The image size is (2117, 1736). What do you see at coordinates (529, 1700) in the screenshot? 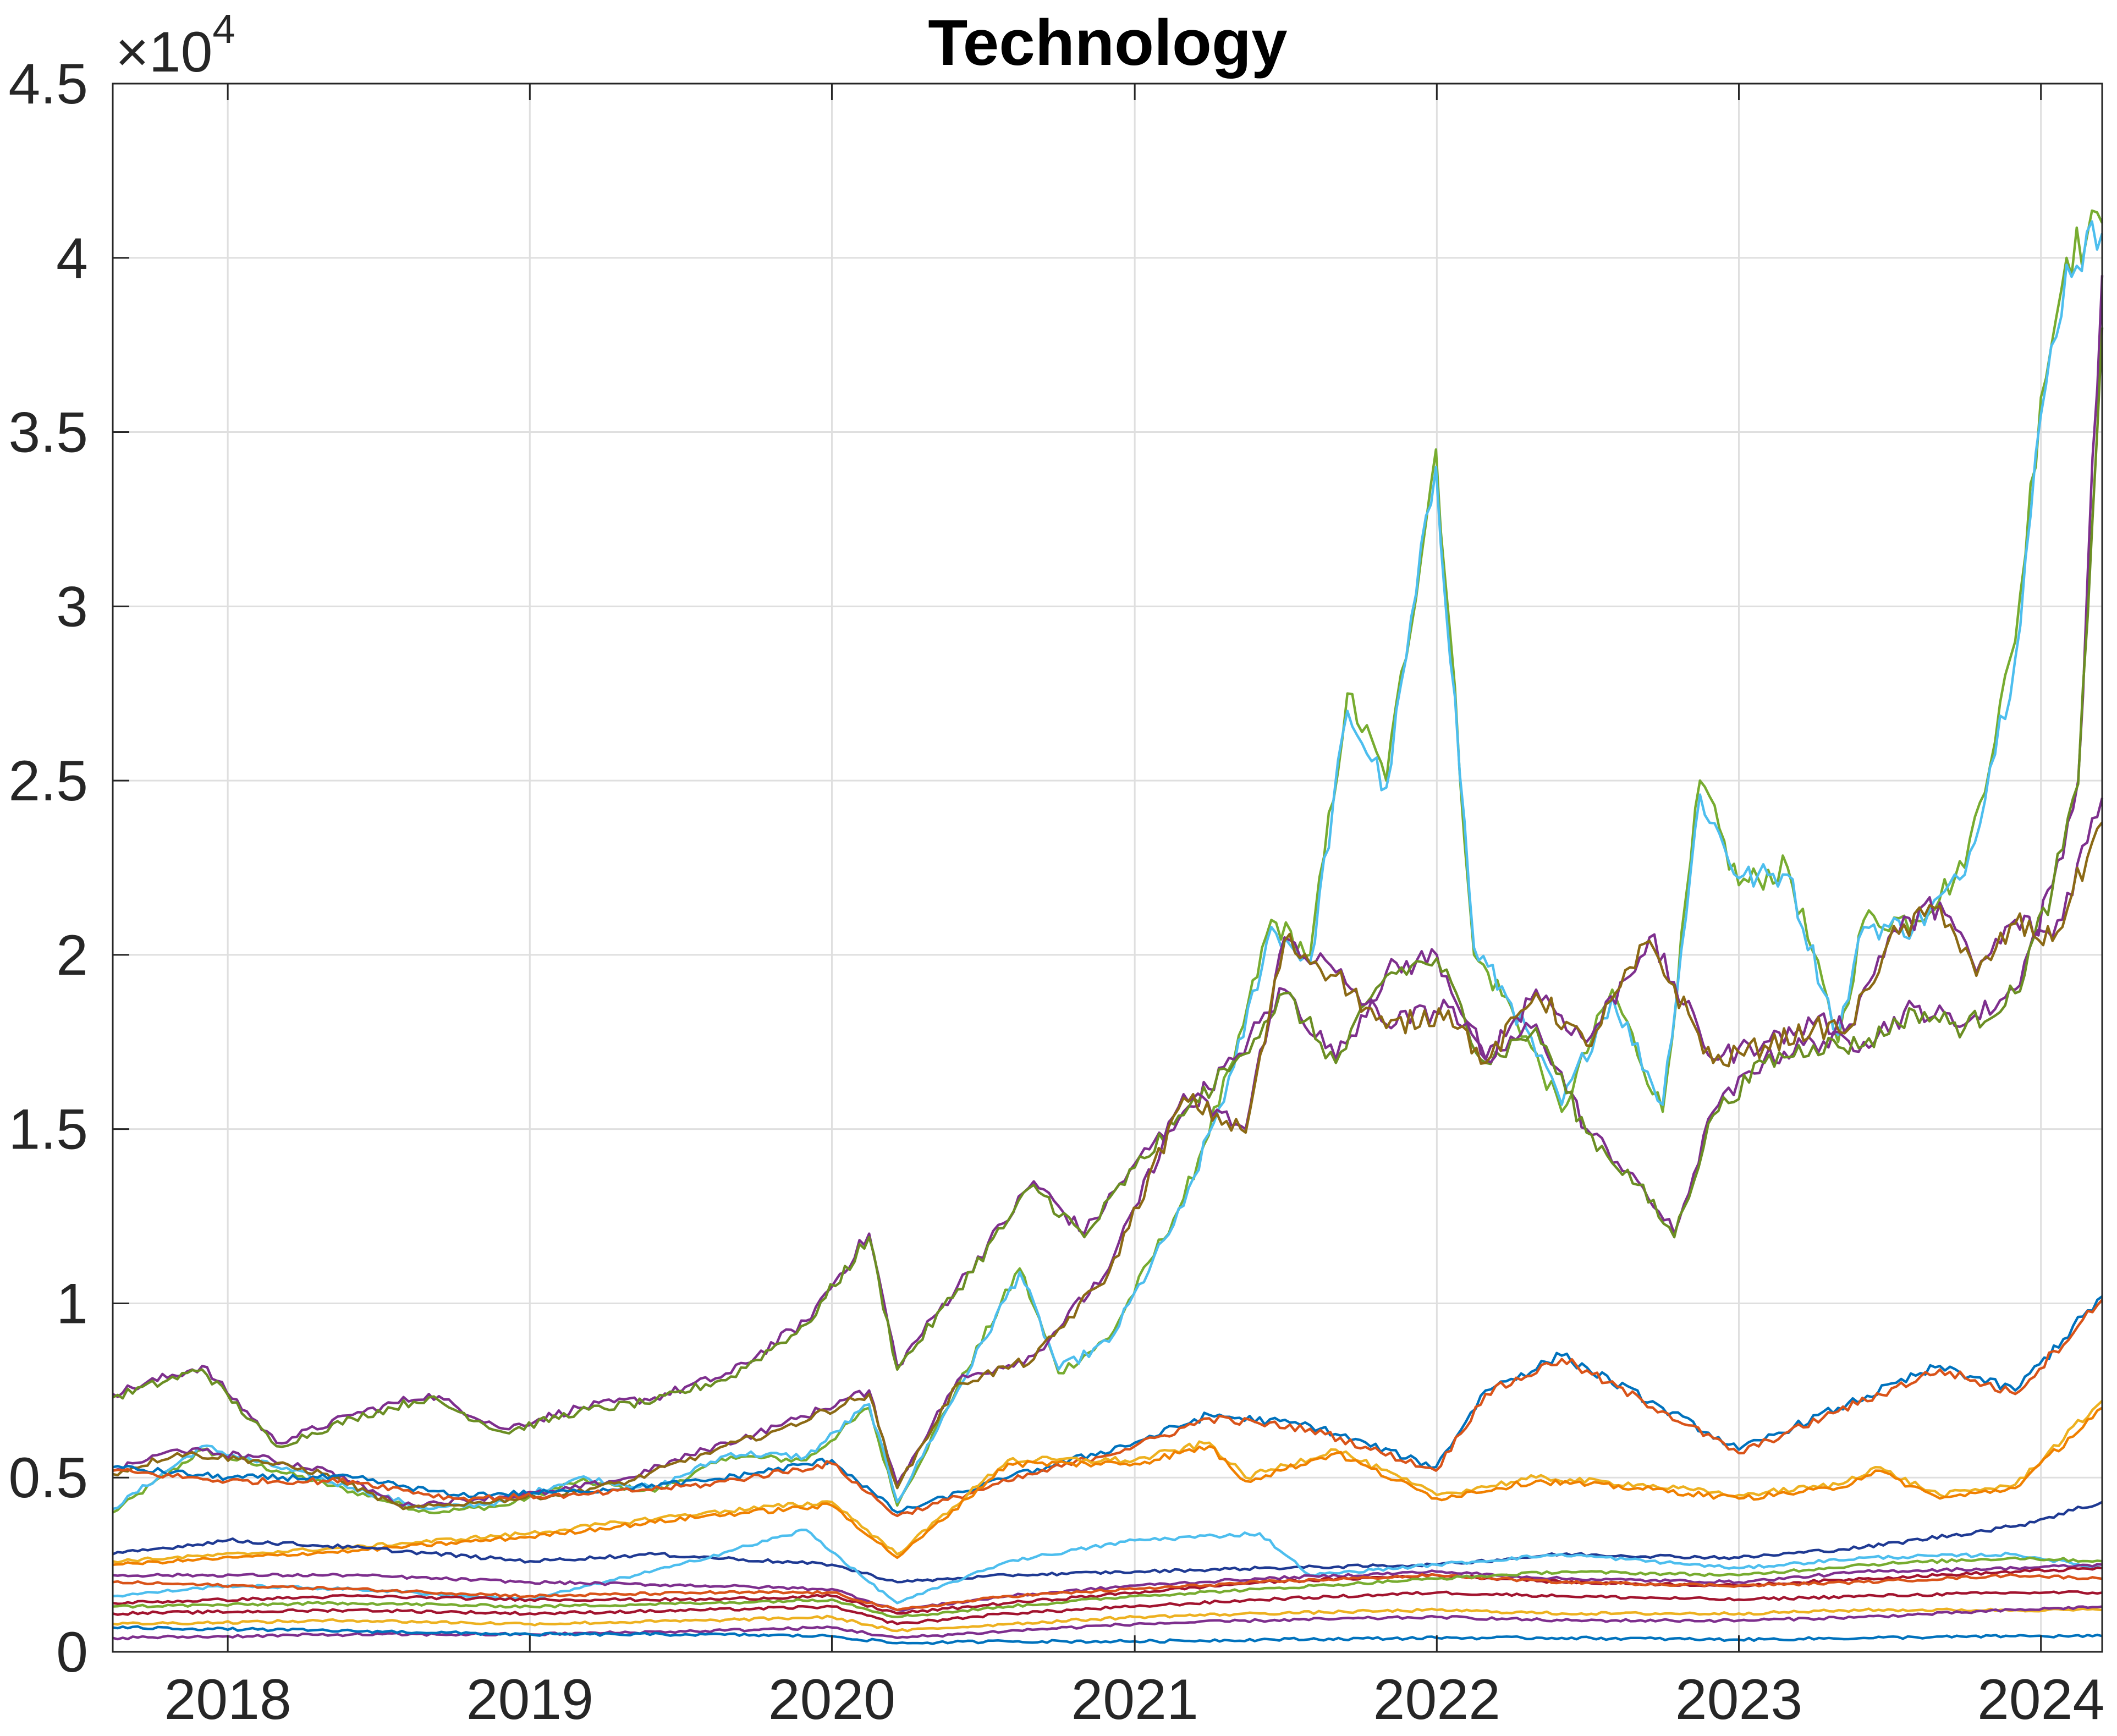
I see `x-tick-label: 2019` at bounding box center [529, 1700].